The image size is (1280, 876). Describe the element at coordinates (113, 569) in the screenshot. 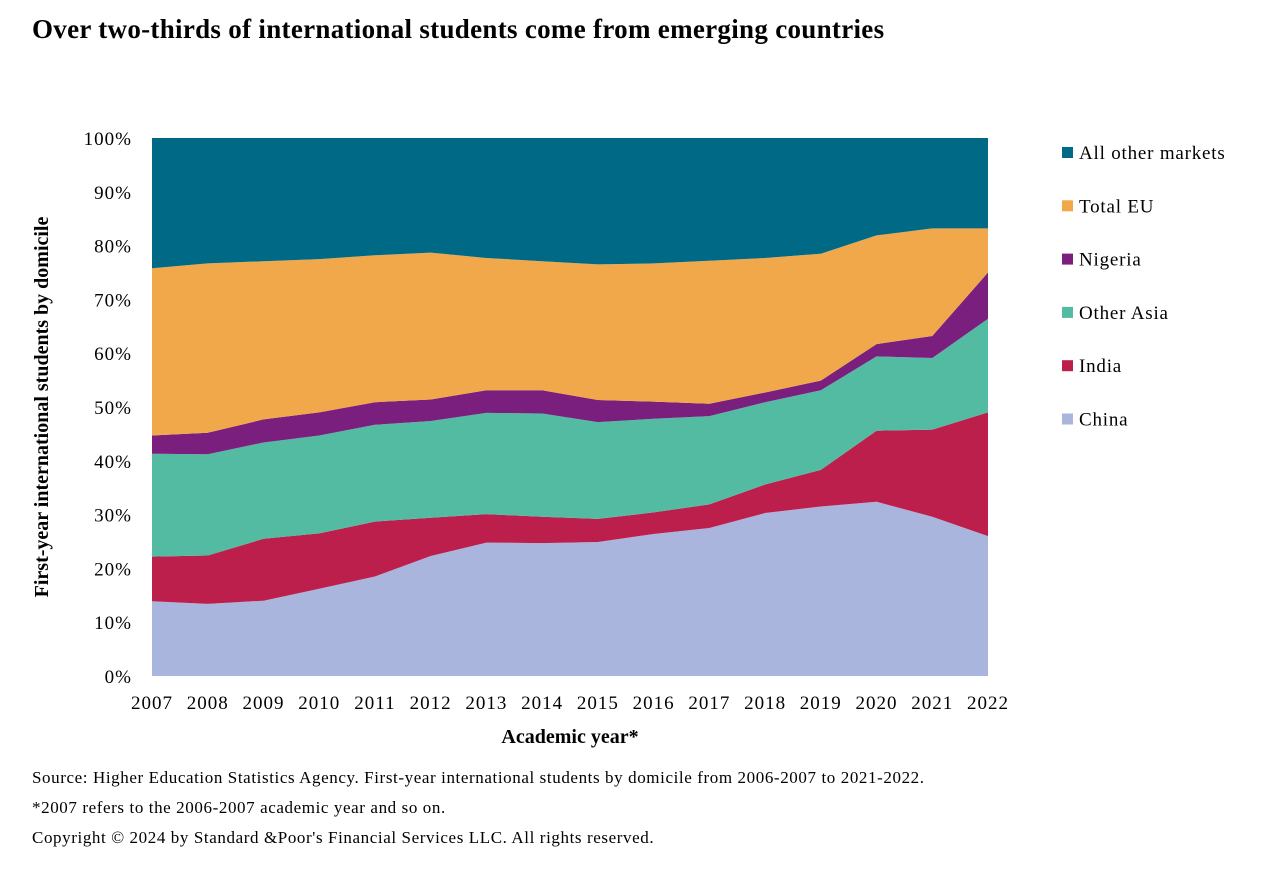

I see `y-tick-label: 20%` at that location.